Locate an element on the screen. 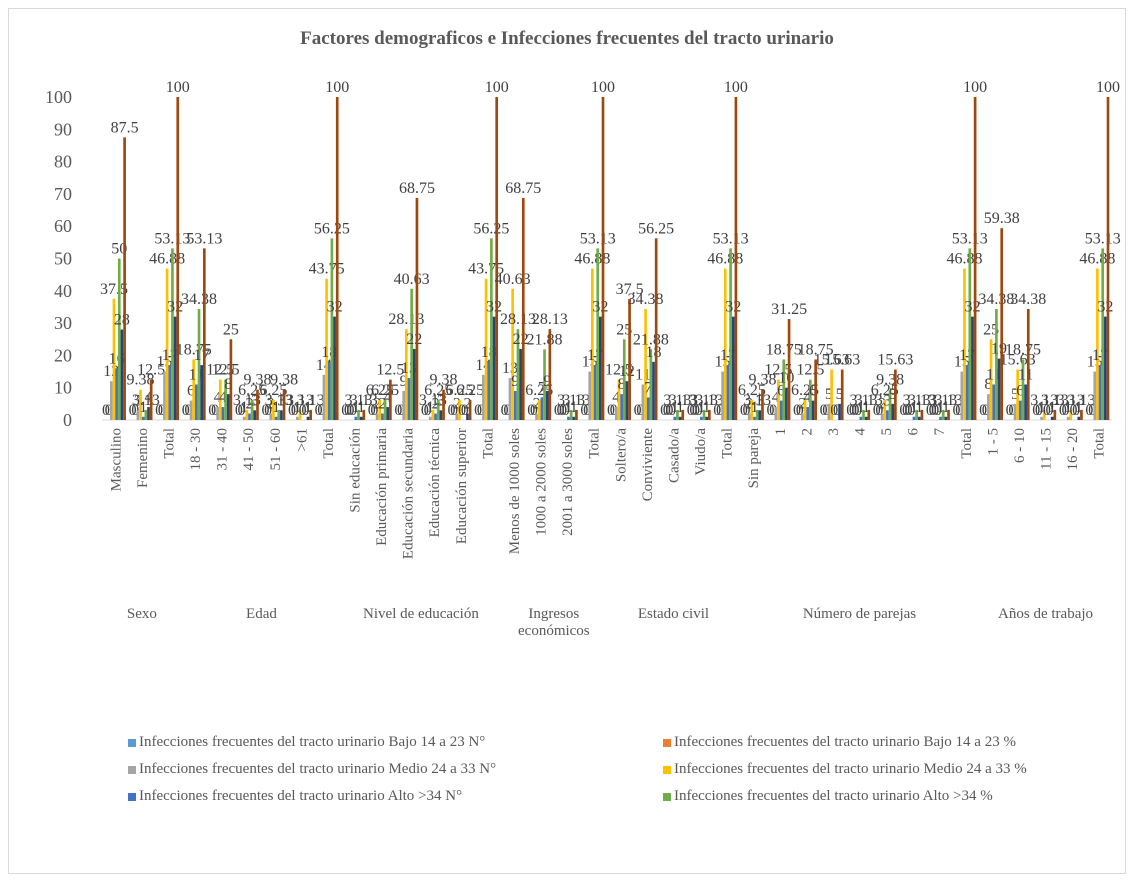 The image size is (1135, 882). legend-swatch is located at coordinates (132, 797).